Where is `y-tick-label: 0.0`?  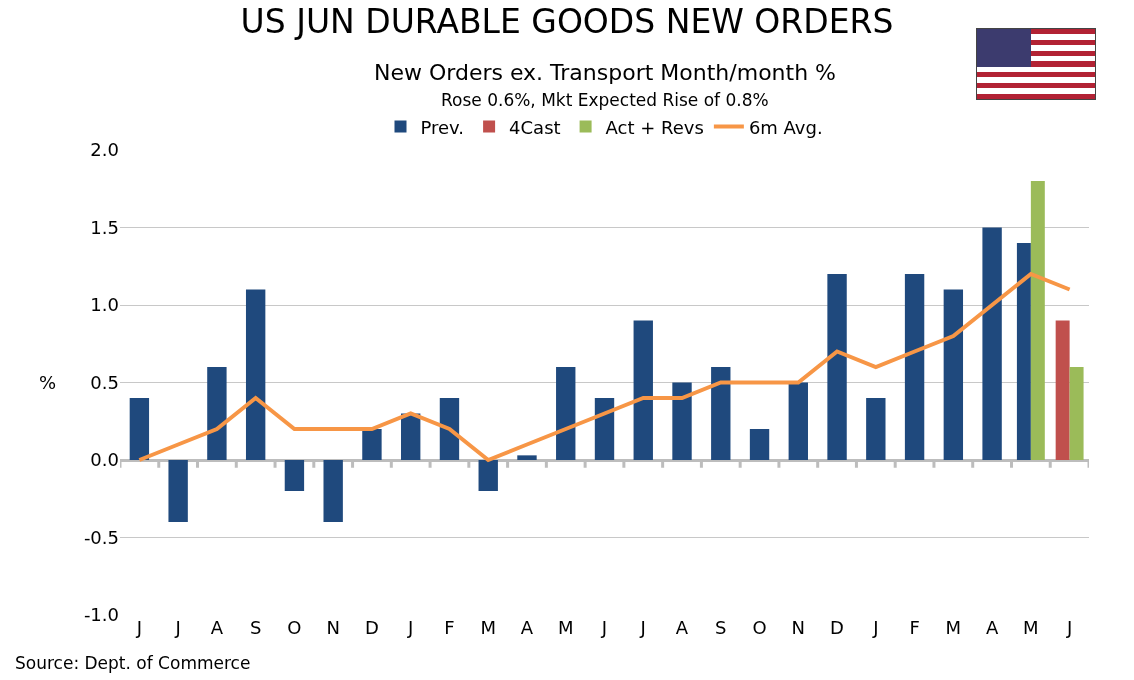
y-tick-label: 0.0 is located at coordinates (104, 460).